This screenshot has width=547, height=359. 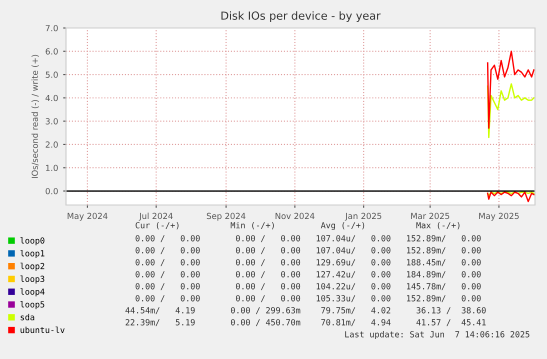 I want to click on y-tick-label: 0.0, so click(x=52, y=191).